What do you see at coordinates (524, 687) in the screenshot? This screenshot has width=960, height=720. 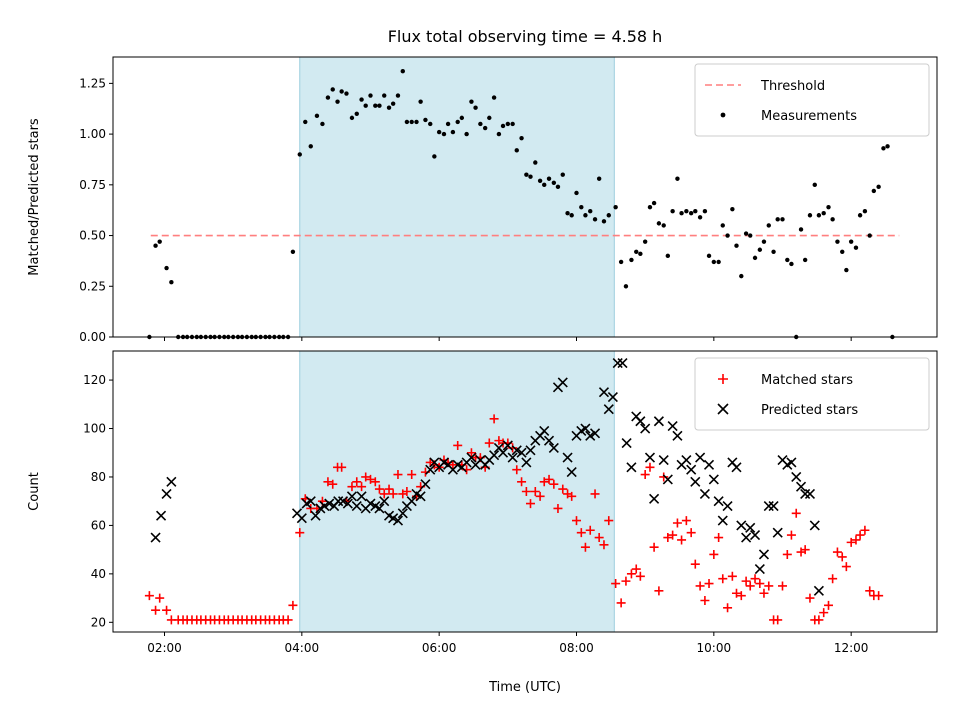 I see `x-axis-label: Time (UTC)` at bounding box center [524, 687].